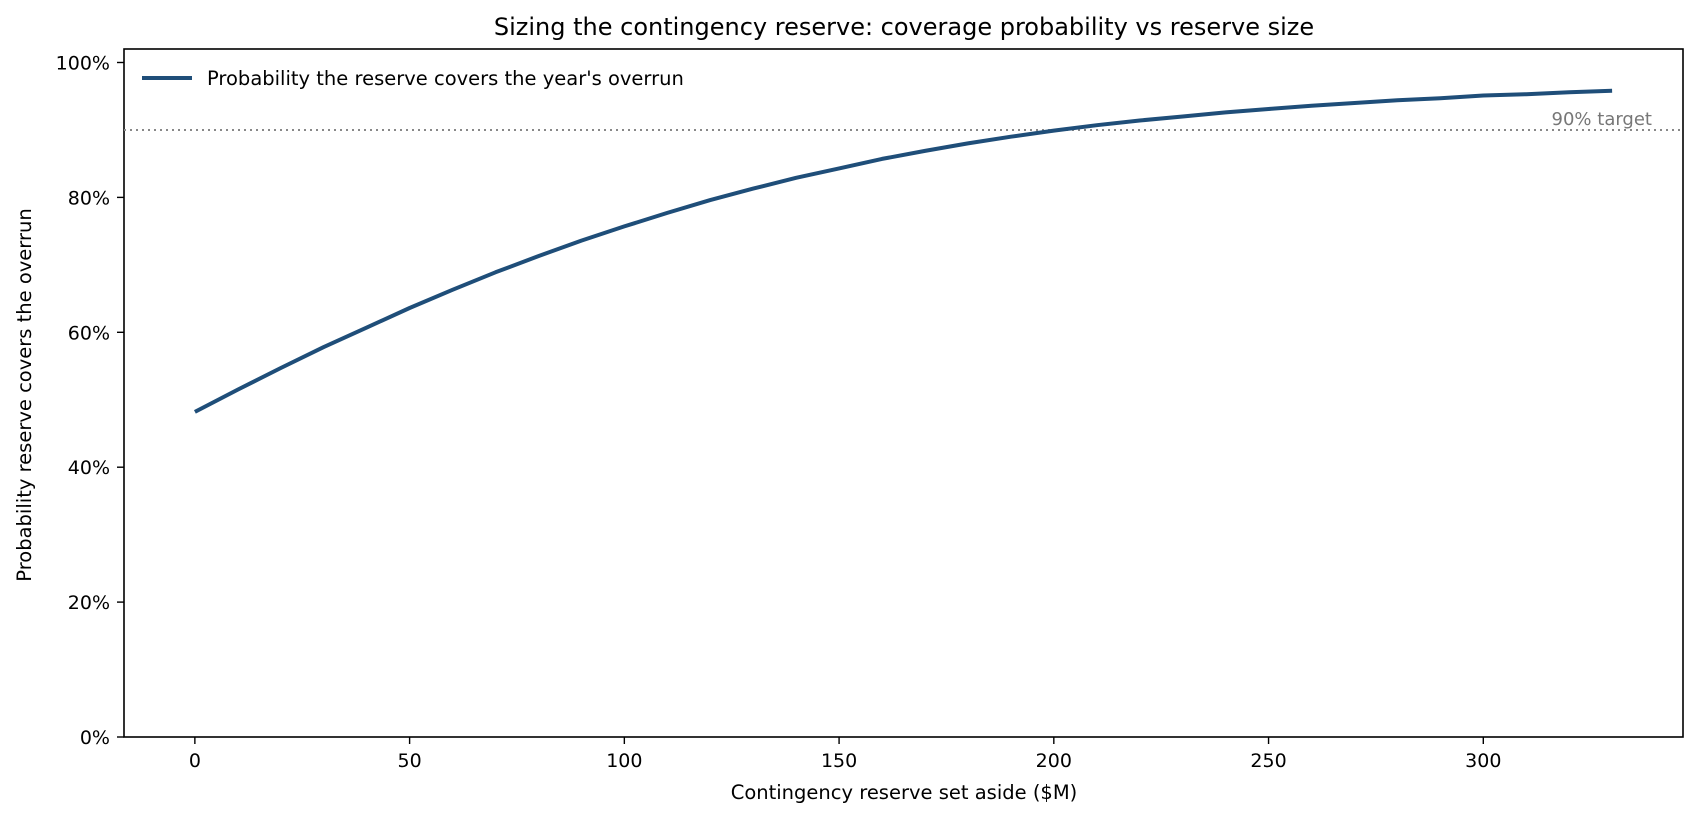  I want to click on x-tick-label: 300, so click(1483, 761).